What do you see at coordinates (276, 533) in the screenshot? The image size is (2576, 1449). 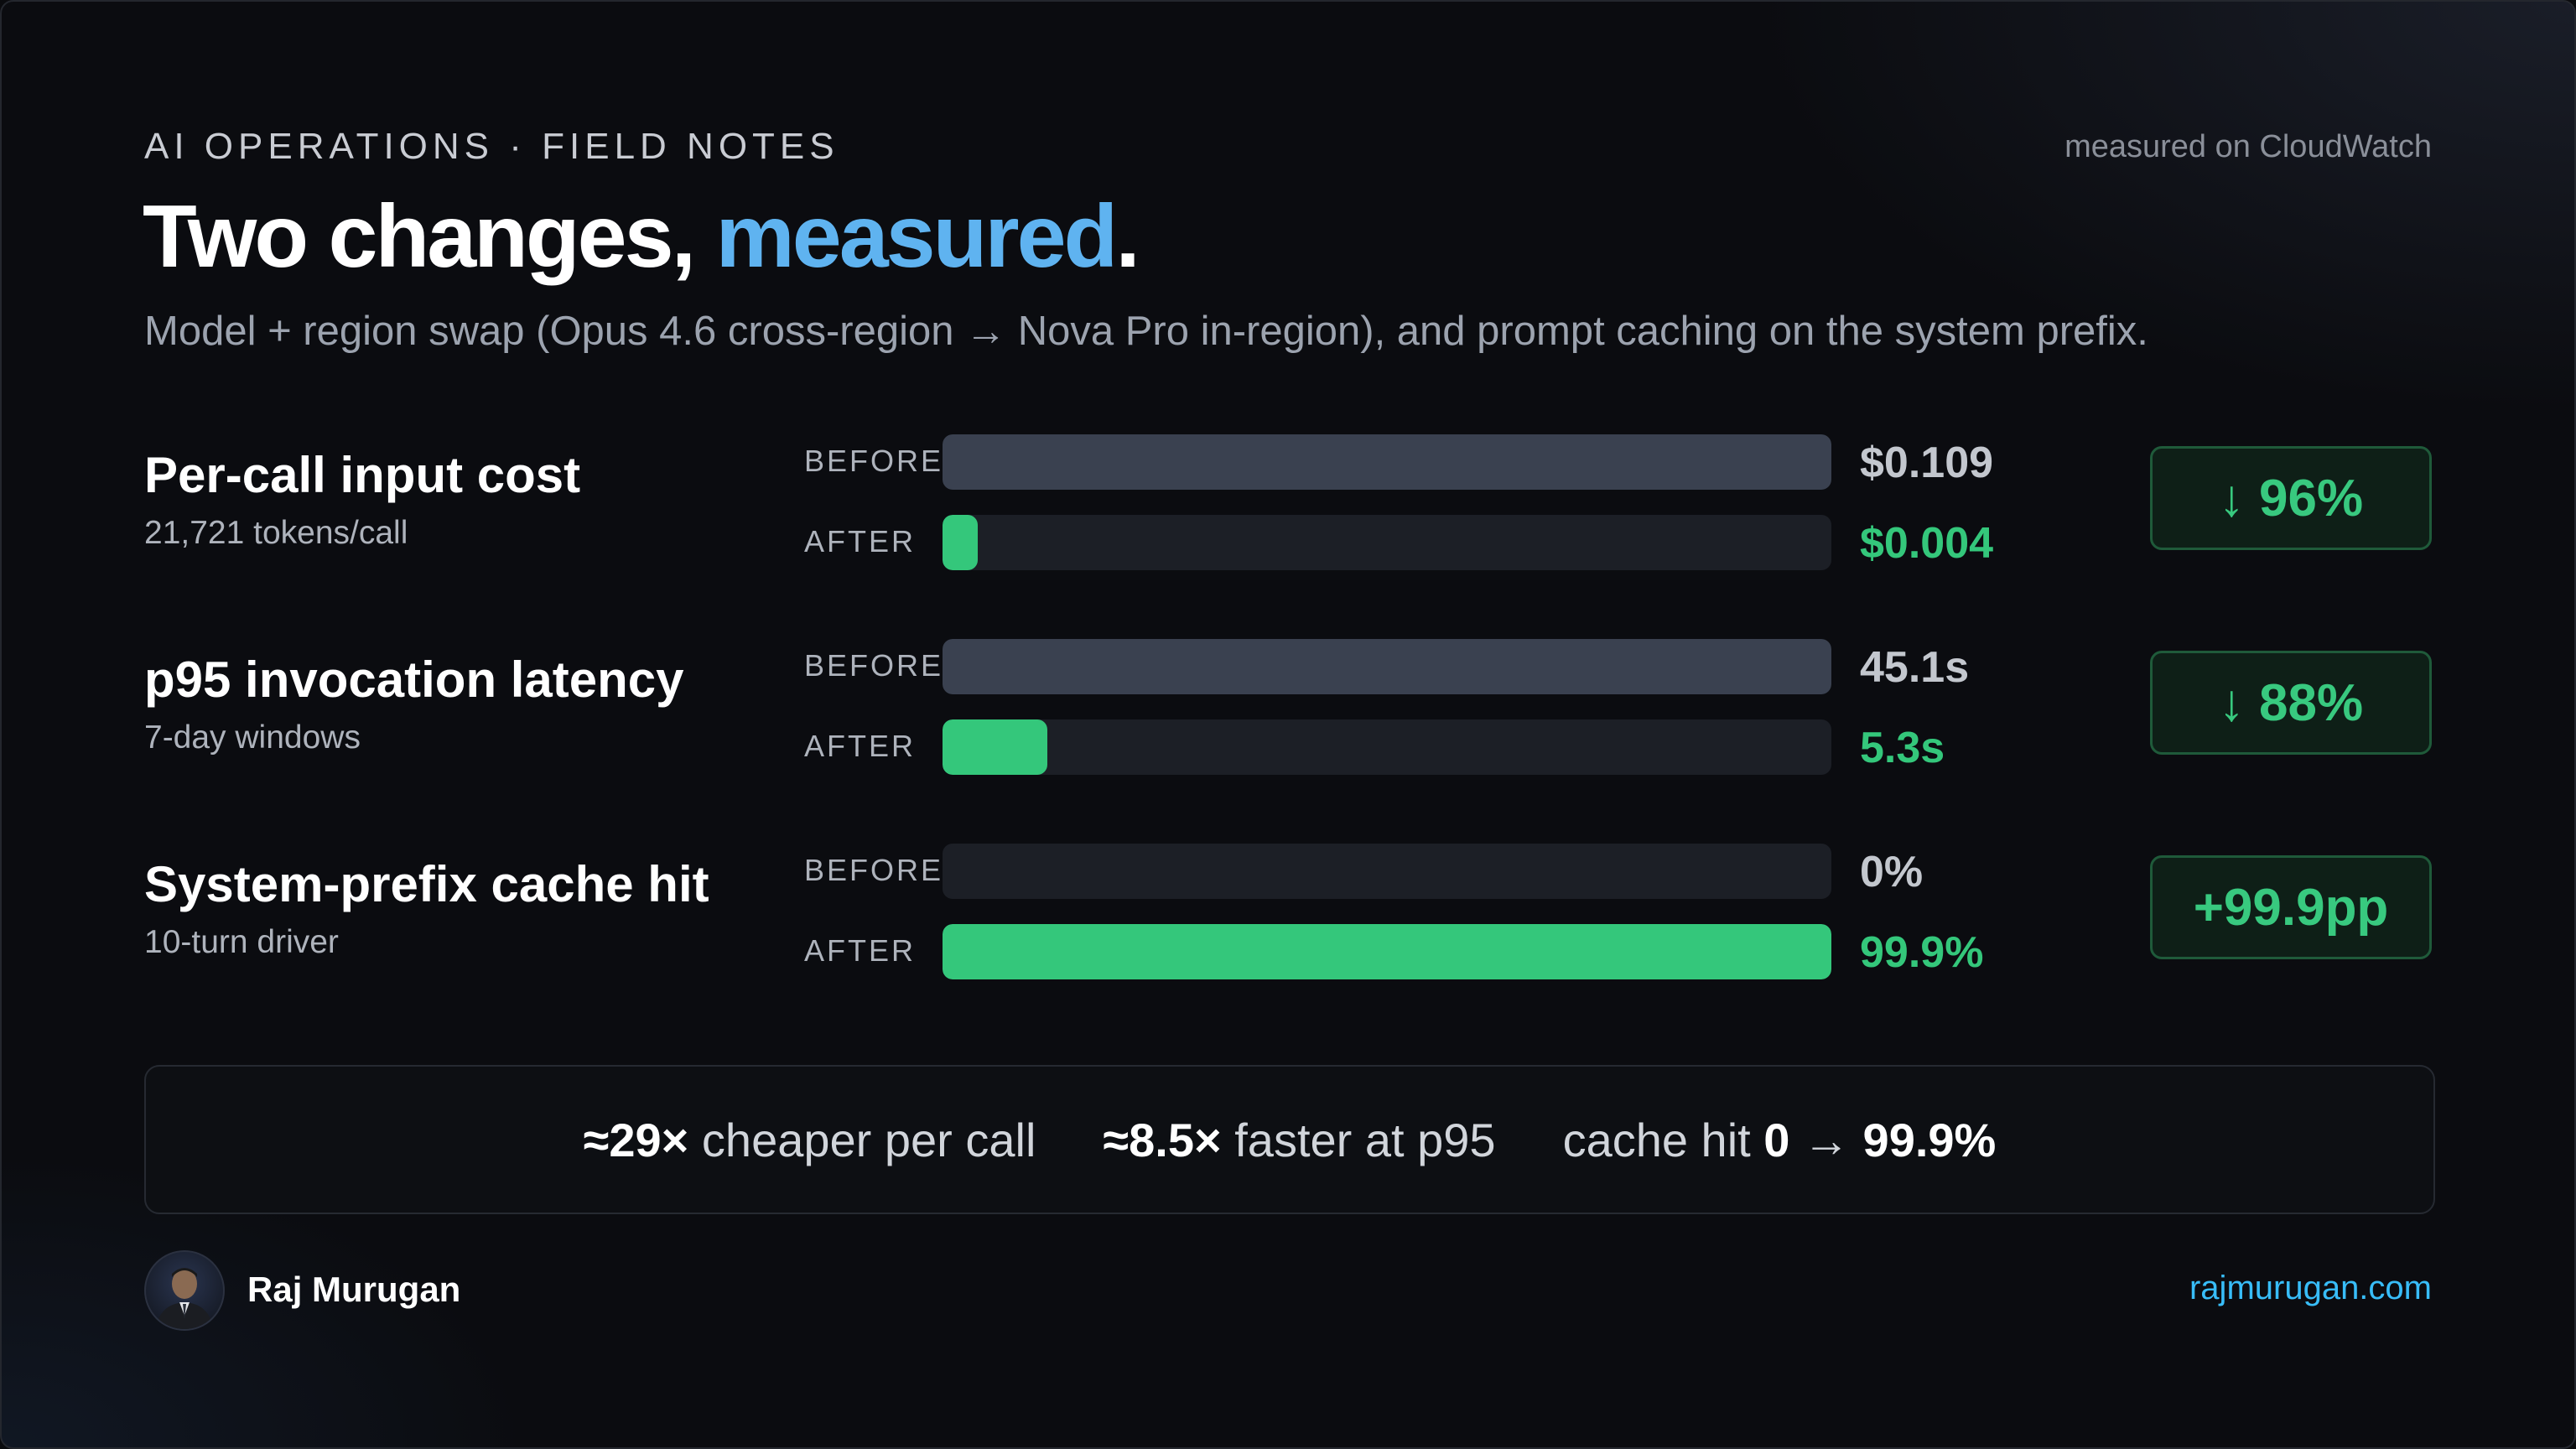 I see `metric-subtitle: 21,721 tokens/call` at bounding box center [276, 533].